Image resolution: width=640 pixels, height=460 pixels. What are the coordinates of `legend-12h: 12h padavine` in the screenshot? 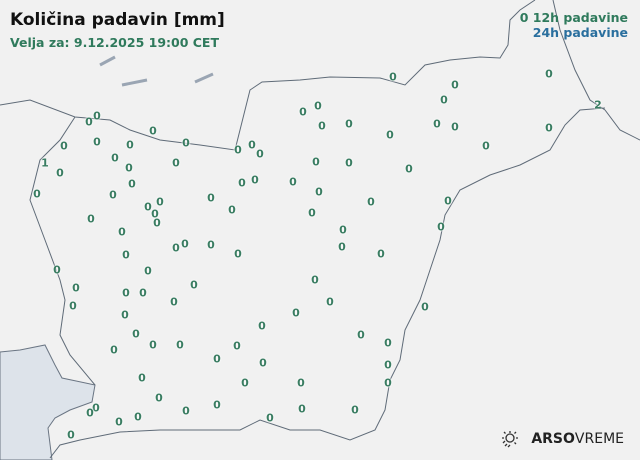 It's located at (580, 17).